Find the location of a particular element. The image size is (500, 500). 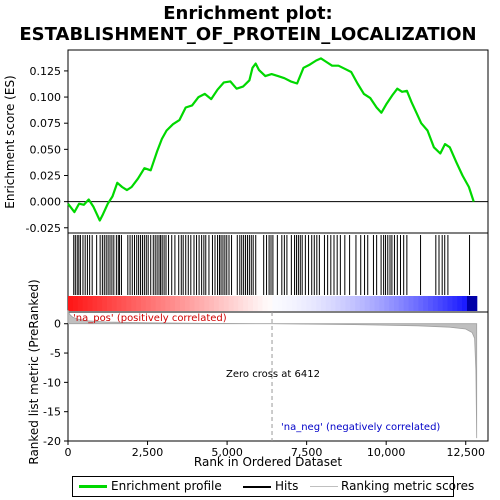

metric-y-tick-label: -10 is located at coordinates (52, 382).